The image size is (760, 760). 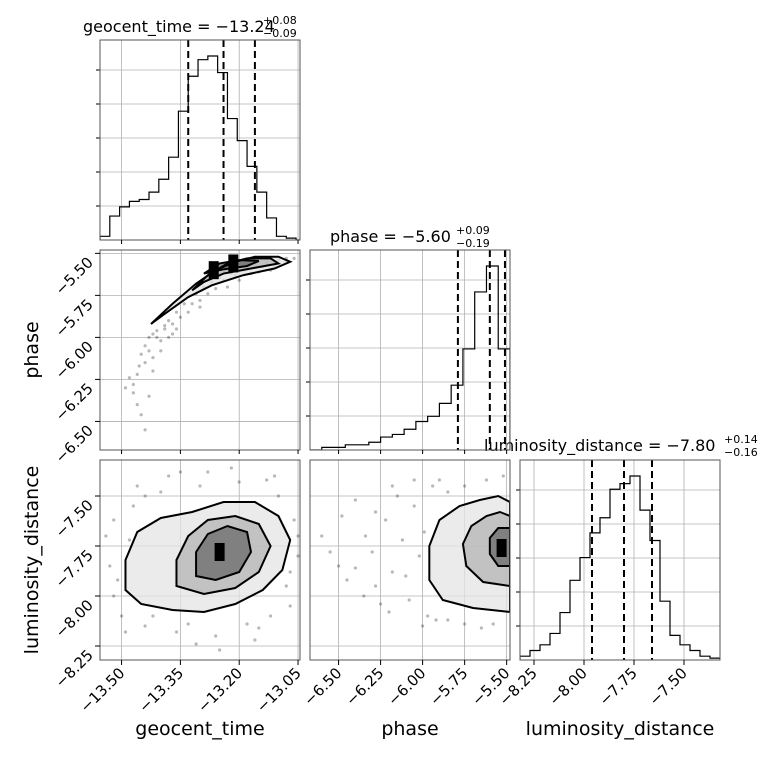 I want to click on hist-title-main: luminosity_distance = −7.80, so click(x=599, y=446).